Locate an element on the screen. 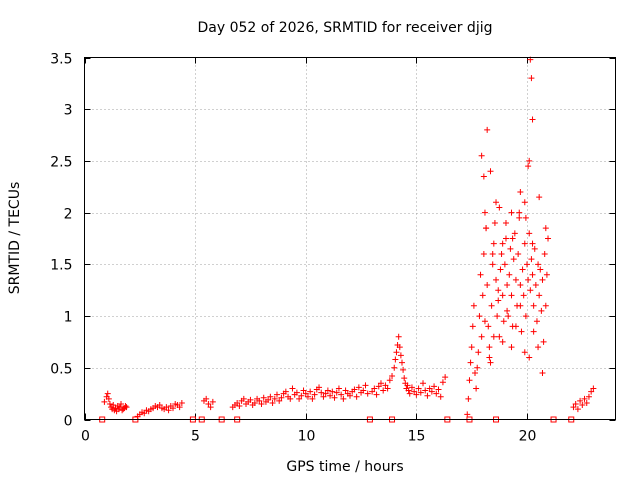 This screenshot has width=640, height=480. y-tick-label: 1.5 is located at coordinates (61, 266).